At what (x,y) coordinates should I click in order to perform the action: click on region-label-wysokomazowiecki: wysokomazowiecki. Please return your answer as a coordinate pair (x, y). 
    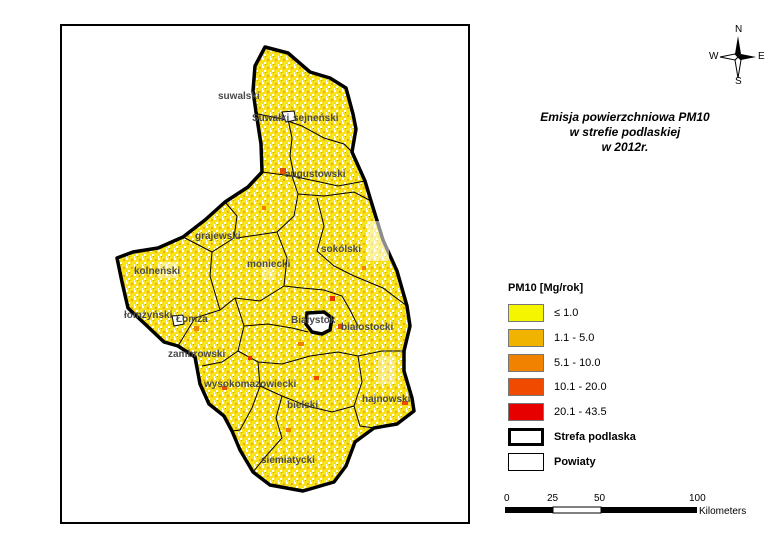
    Looking at the image, I should click on (250, 384).